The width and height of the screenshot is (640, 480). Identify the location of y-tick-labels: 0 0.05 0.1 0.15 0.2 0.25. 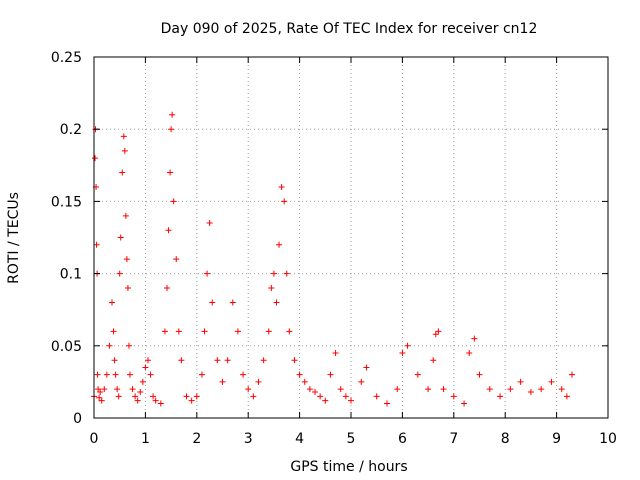
(66, 238).